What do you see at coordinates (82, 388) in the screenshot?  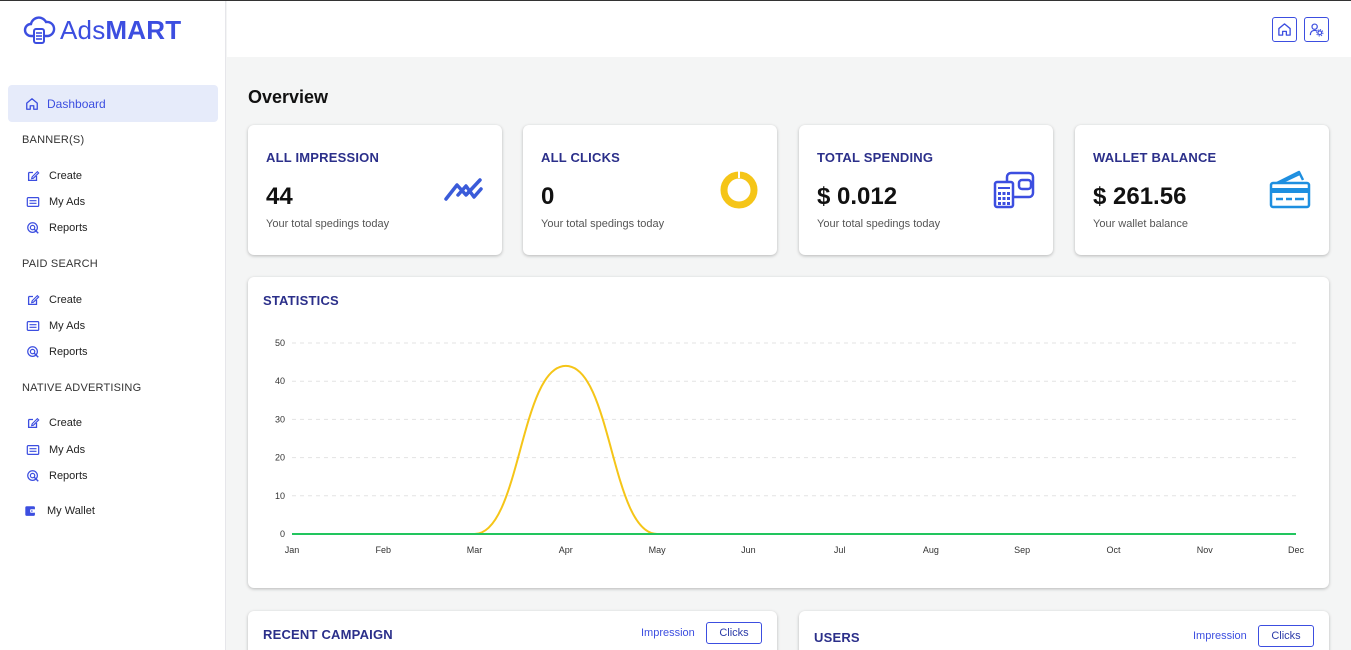 I see `section-title-native-advertising: NATIVE ADVERTISING` at bounding box center [82, 388].